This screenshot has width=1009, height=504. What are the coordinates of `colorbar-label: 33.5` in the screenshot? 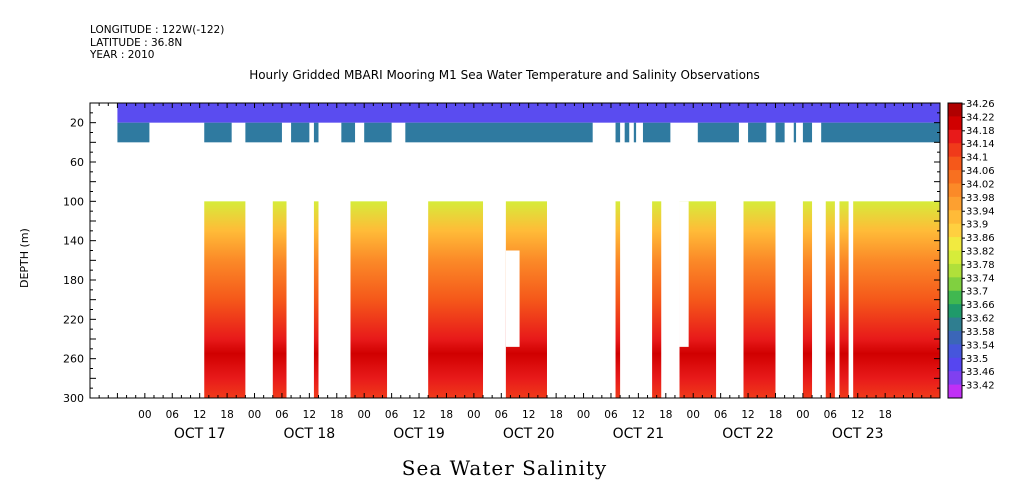 It's located at (977, 359).